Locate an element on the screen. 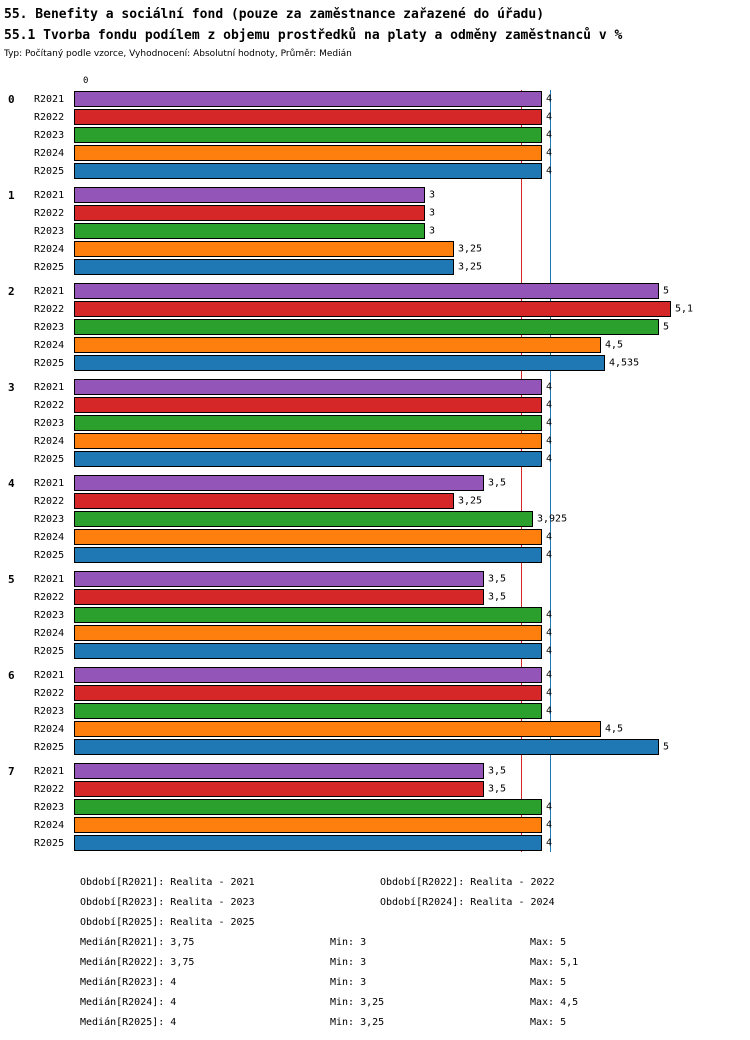  bar-track: 5 is located at coordinates (412, 747).